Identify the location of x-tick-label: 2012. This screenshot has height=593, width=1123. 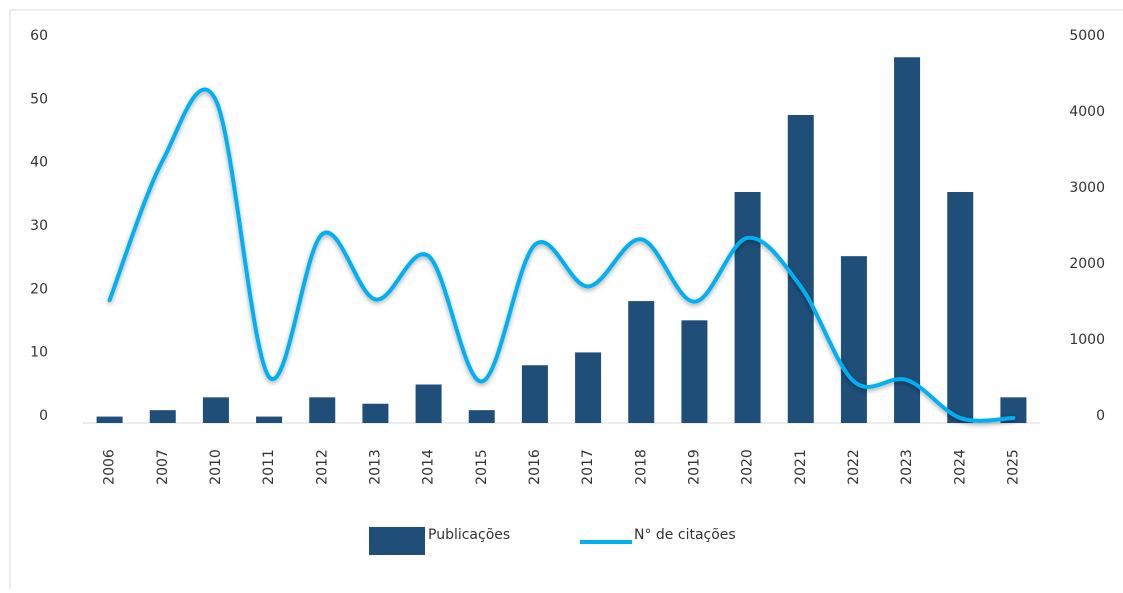
(322, 467).